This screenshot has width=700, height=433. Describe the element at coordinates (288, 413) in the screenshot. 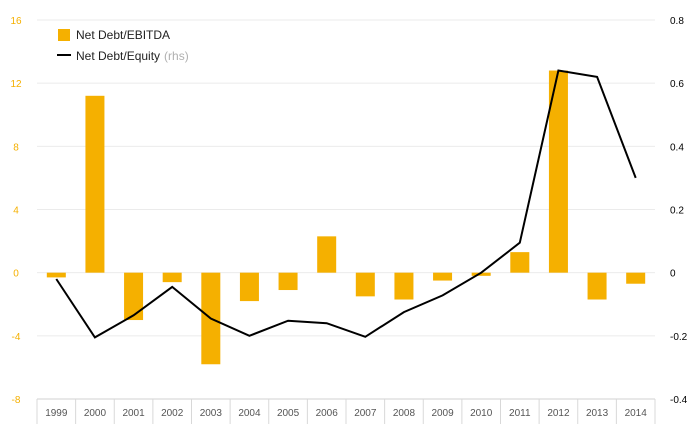

I see `x-tick-label: 2005` at that location.